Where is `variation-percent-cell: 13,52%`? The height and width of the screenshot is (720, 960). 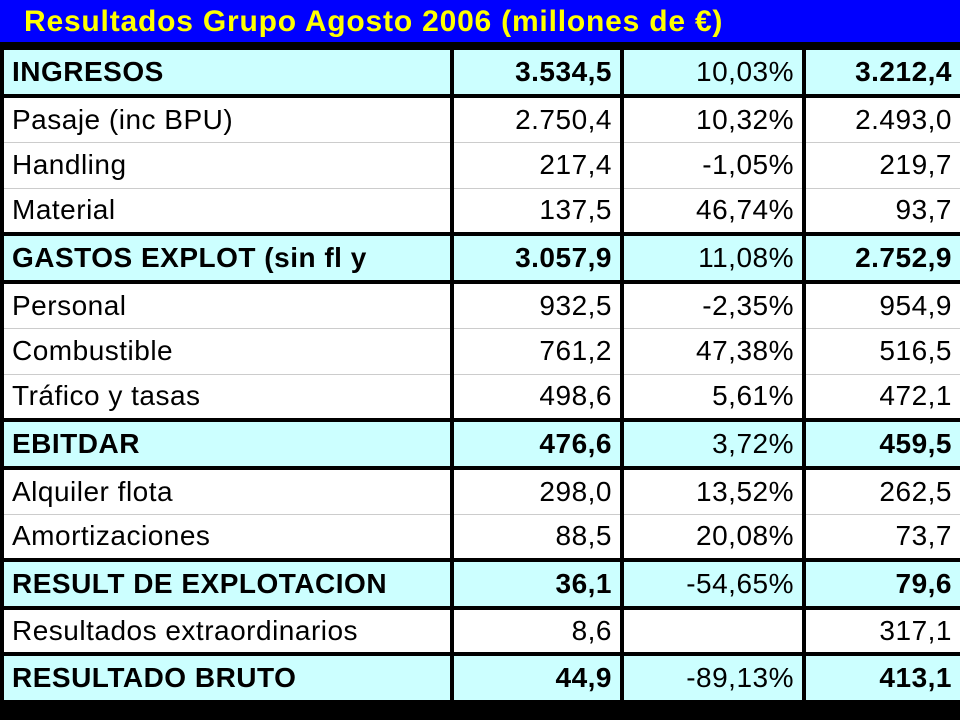 variation-percent-cell: 13,52% is located at coordinates (713, 490).